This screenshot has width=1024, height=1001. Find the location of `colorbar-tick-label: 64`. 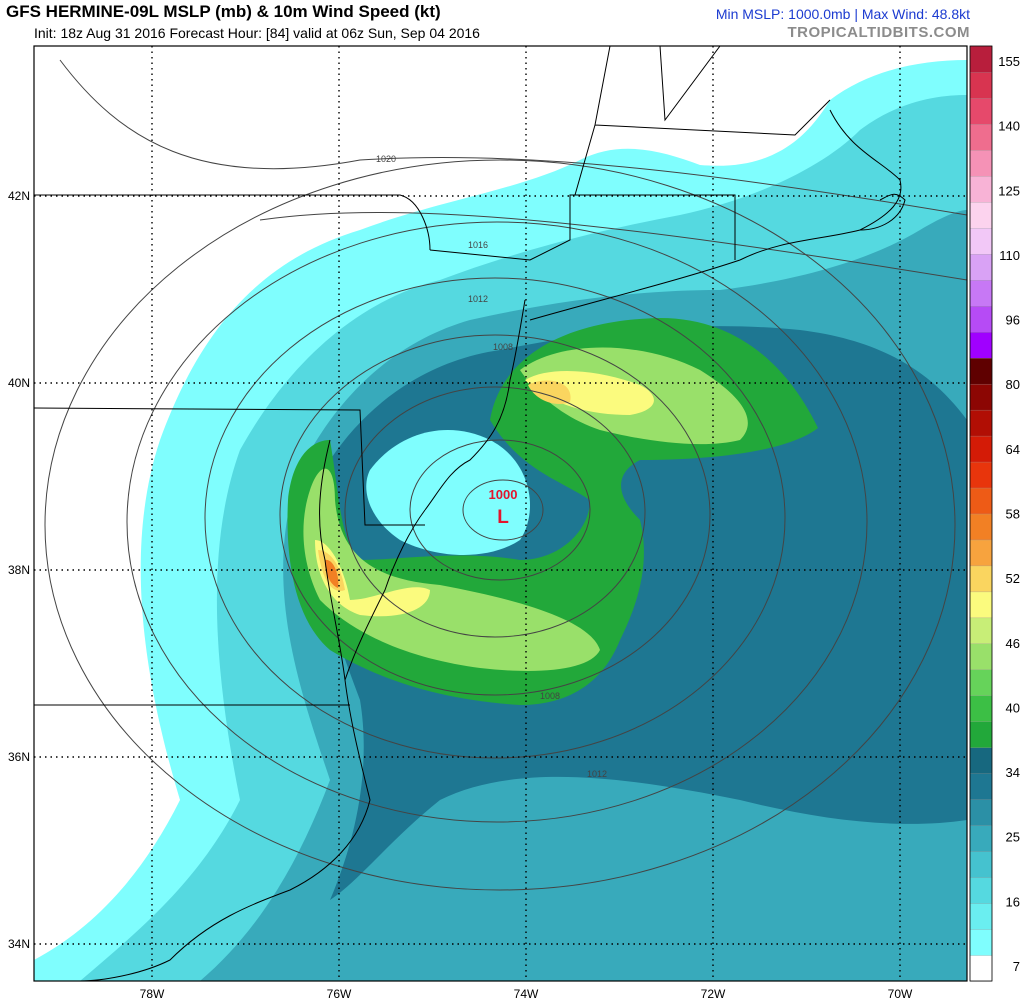

colorbar-tick-label: 64 is located at coordinates (1013, 449).